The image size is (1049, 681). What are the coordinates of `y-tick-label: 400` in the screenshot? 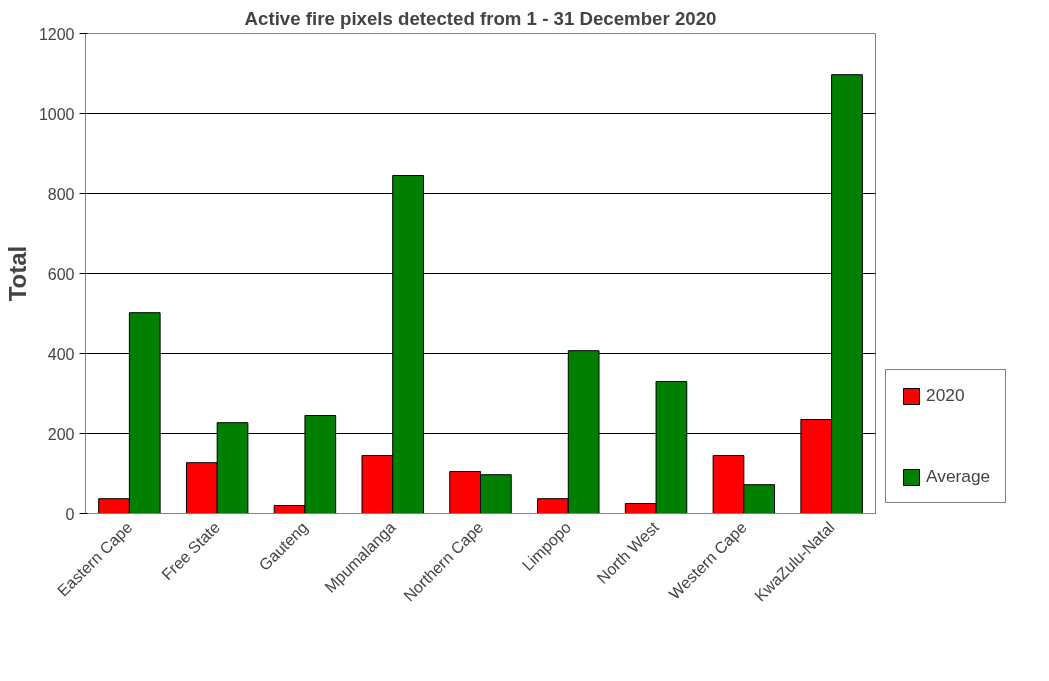 It's located at (61, 354).